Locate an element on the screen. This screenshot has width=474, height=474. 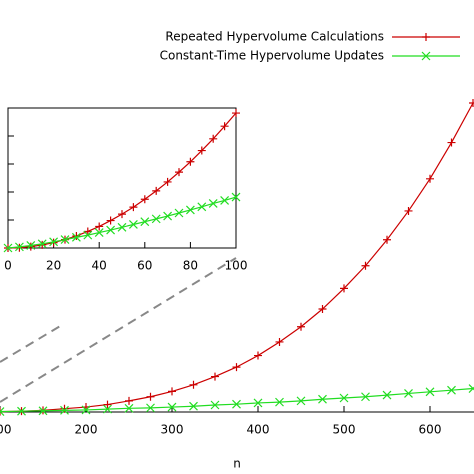
x-tick-label: 20 is located at coordinates (53, 266).